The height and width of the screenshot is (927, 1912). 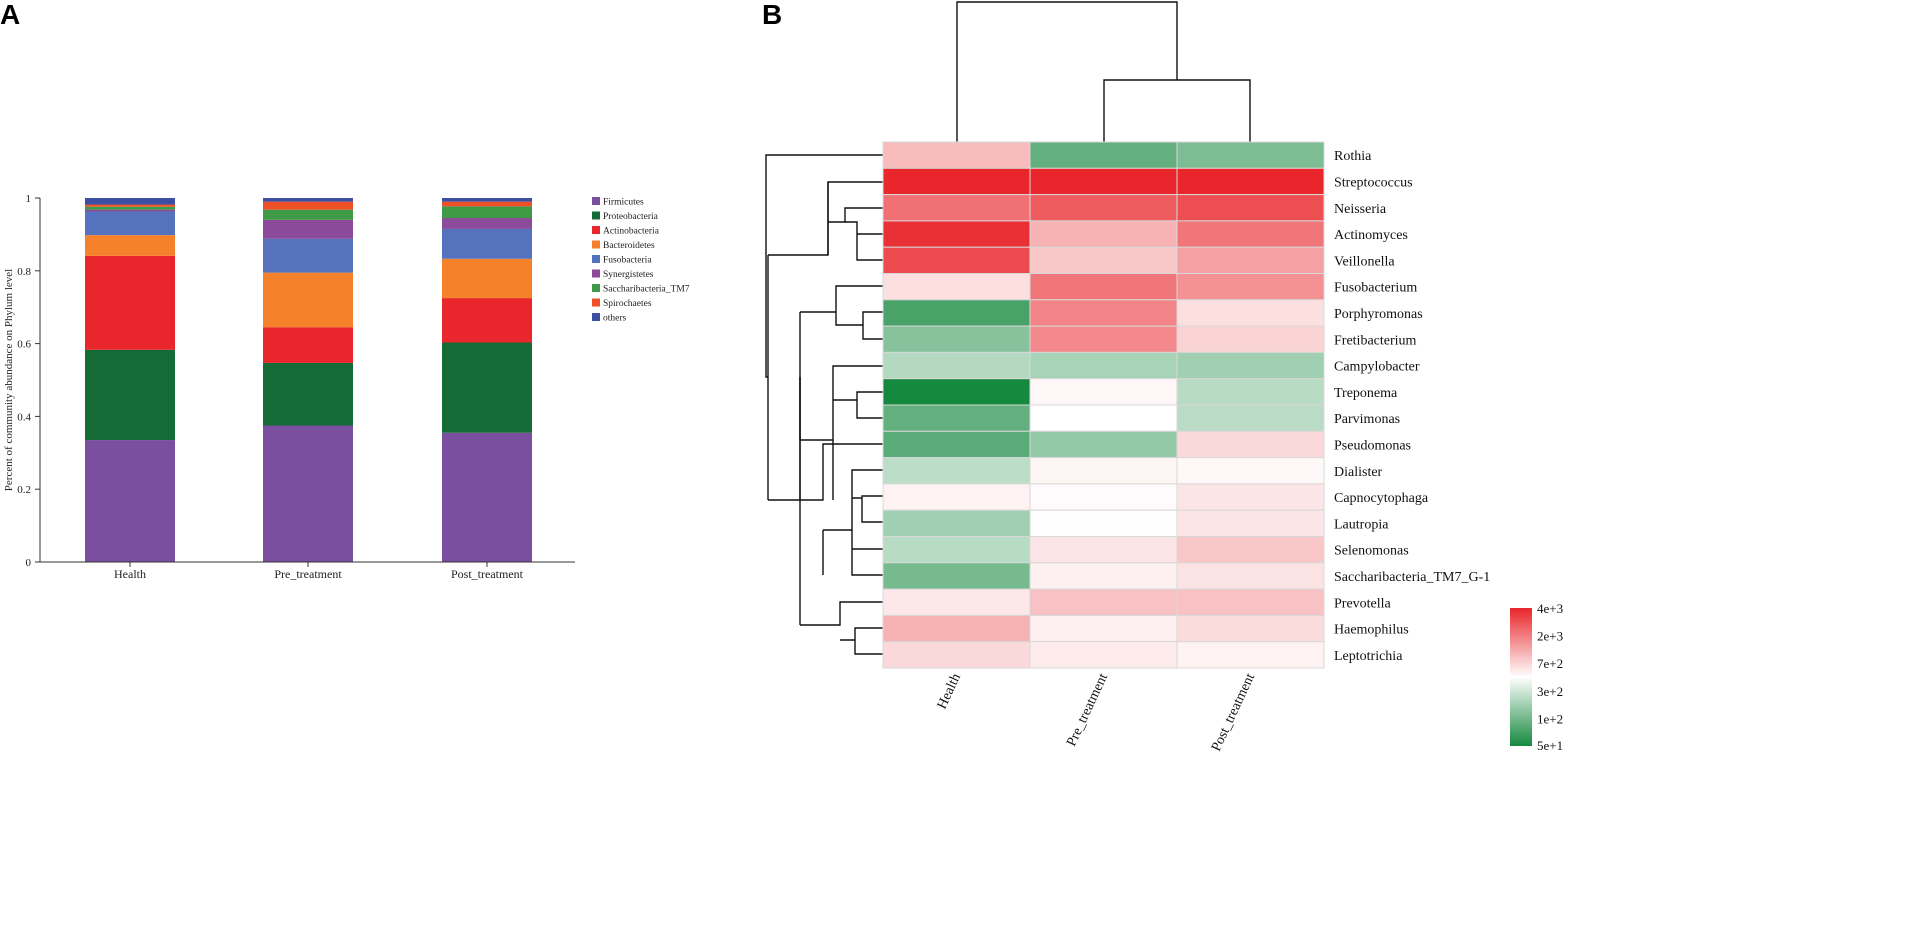 I want to click on legend-label: others, so click(x=615, y=319).